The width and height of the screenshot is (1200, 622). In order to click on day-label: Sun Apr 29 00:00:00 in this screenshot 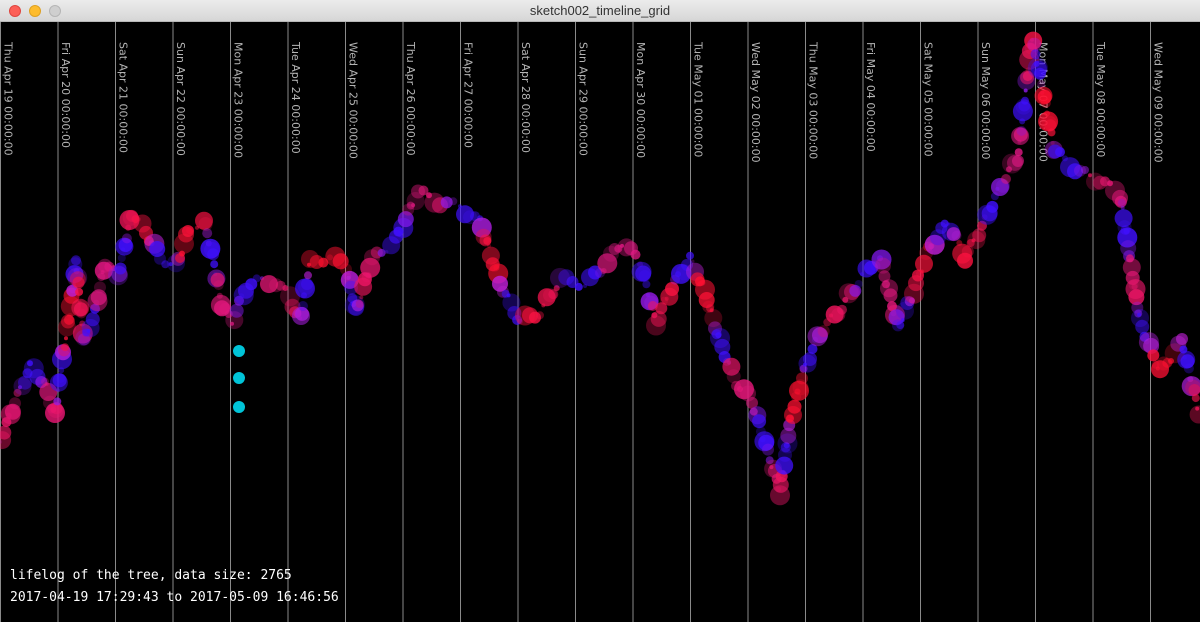, I will do `click(583, 99)`.